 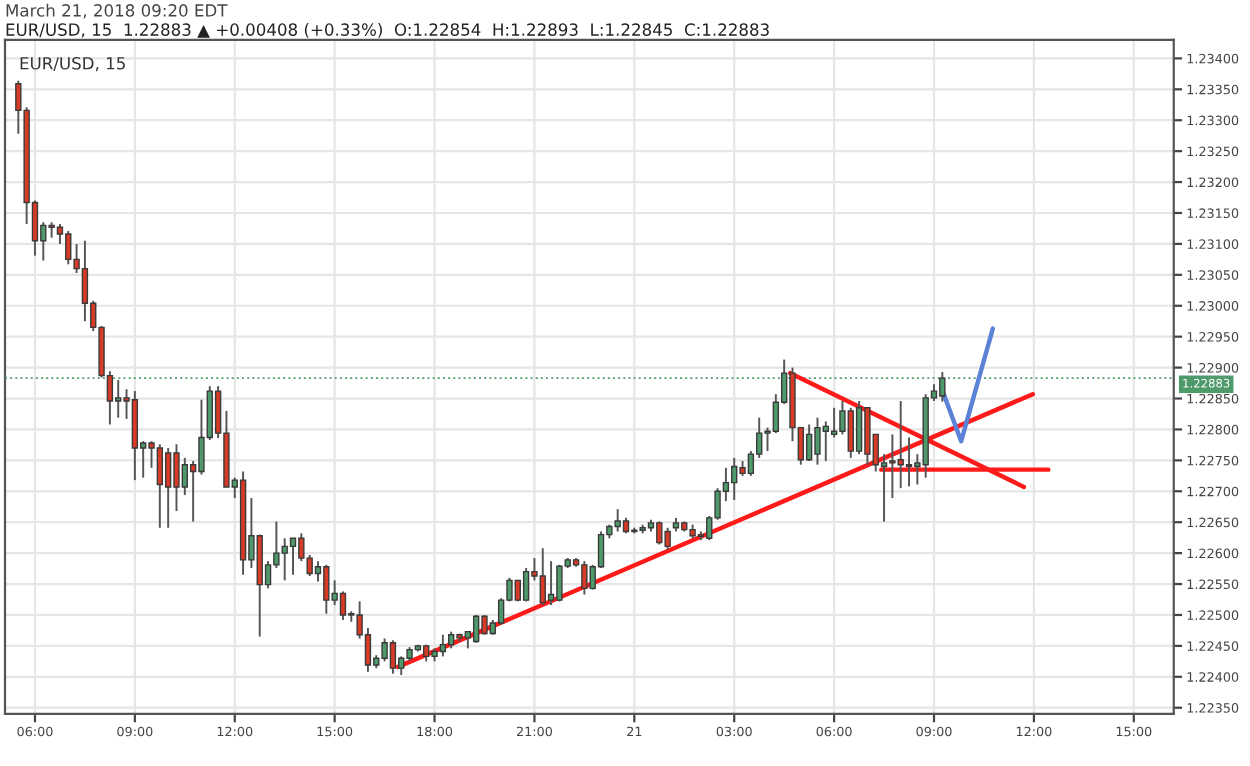 What do you see at coordinates (117, 11) in the screenshot?
I see `chart-title: March 21, 2018 09:20 EDT` at bounding box center [117, 11].